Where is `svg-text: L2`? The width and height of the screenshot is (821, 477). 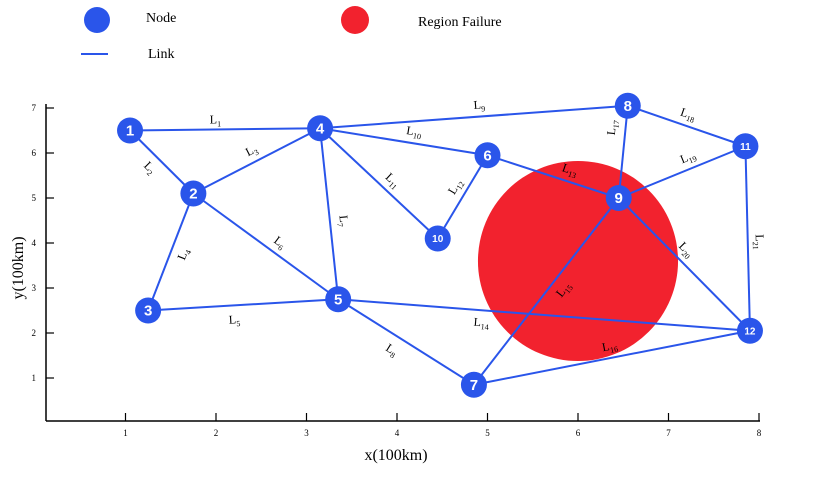
svg-text: L2 is located at coordinates (149, 167).